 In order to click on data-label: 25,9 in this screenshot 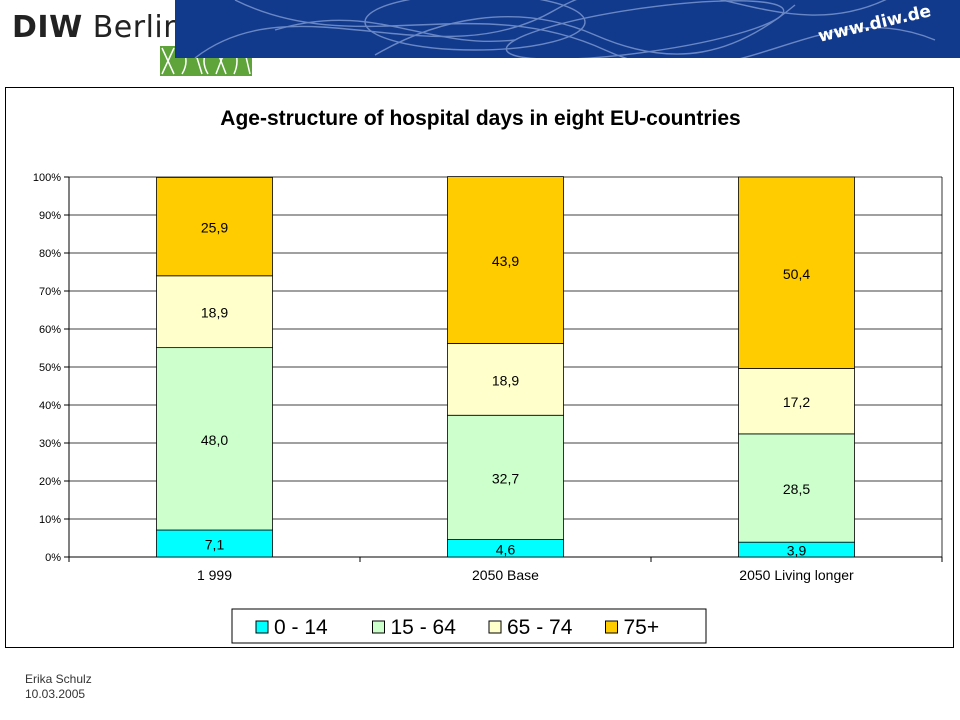, I will do `click(214, 228)`.